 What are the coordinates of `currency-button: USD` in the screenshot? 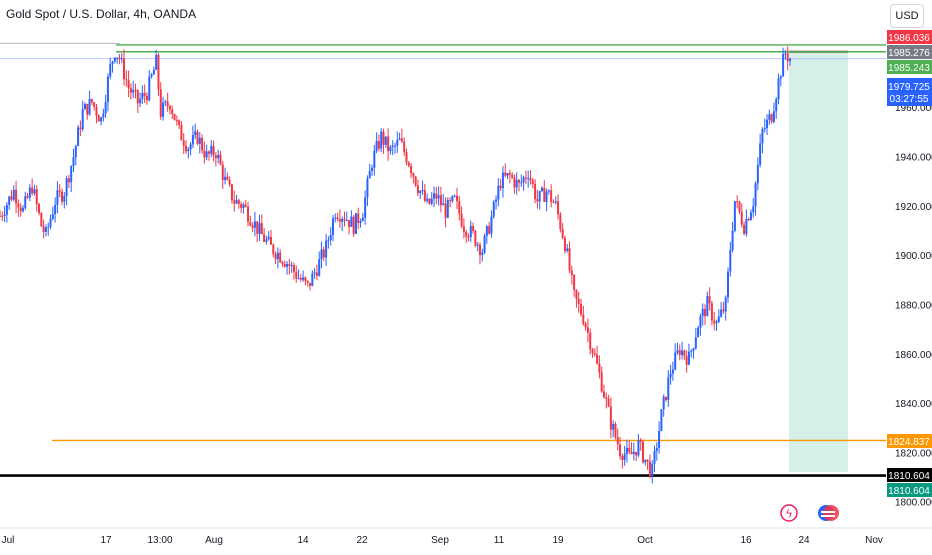 It's located at (907, 16).